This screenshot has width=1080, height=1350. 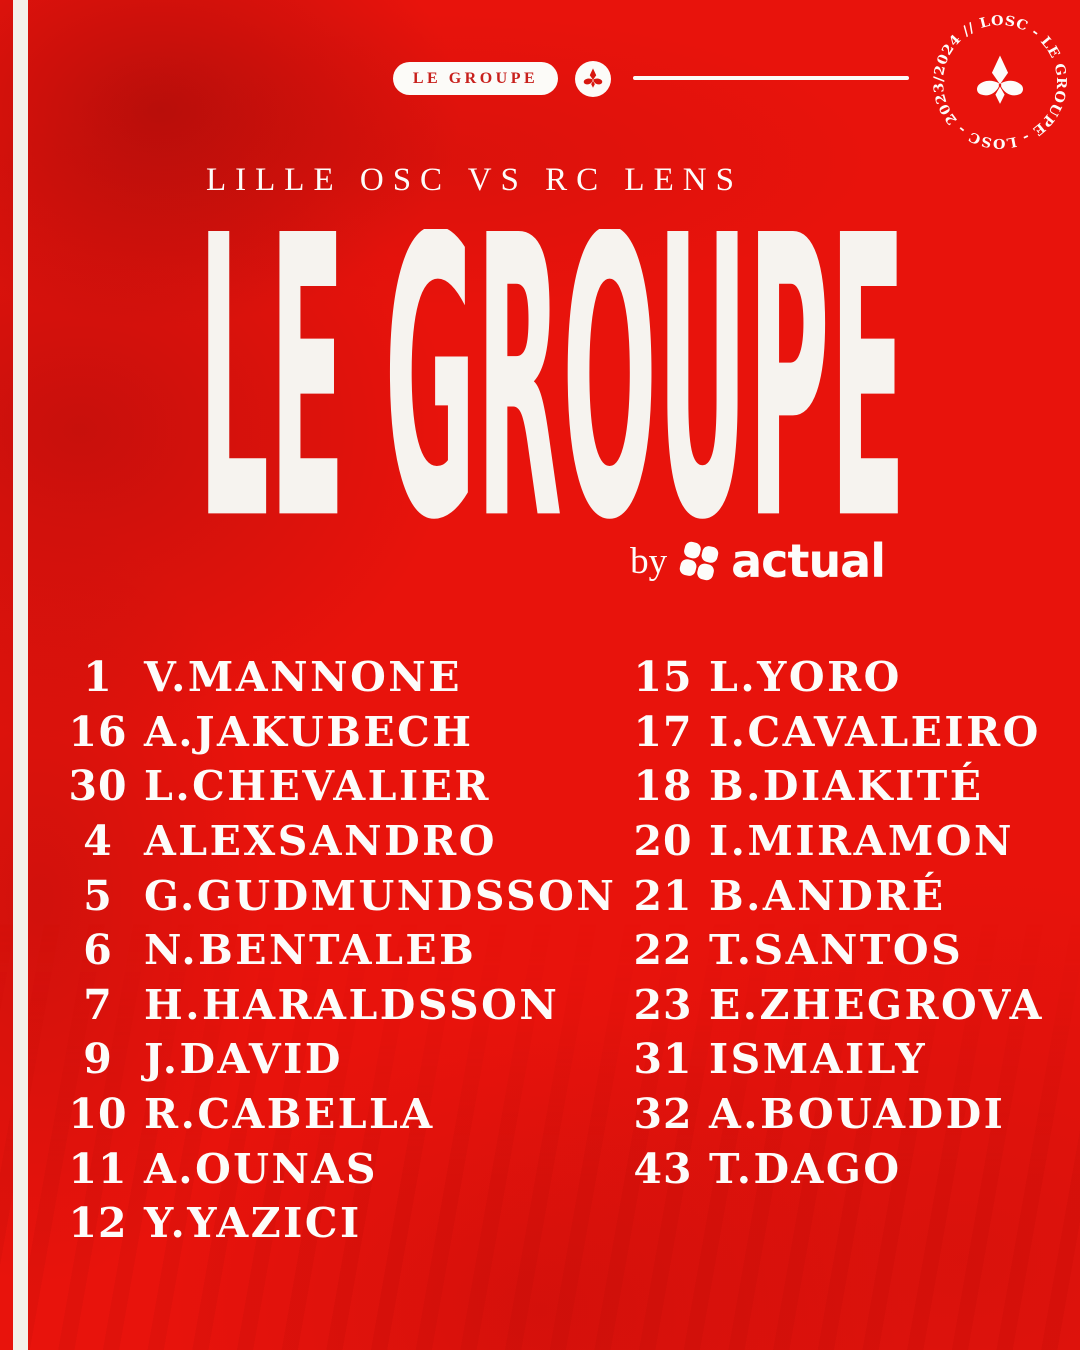 I want to click on left-vertical-stripe, so click(x=20, y=675).